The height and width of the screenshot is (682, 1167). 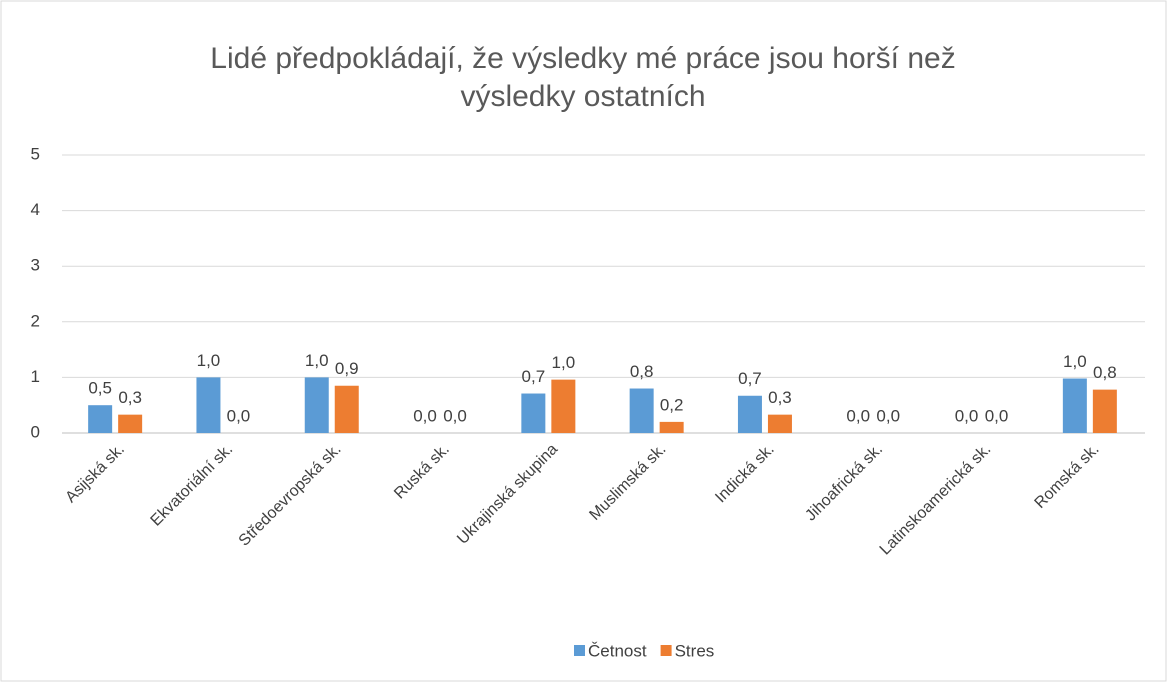 I want to click on data-label: 0,2, so click(x=672, y=404).